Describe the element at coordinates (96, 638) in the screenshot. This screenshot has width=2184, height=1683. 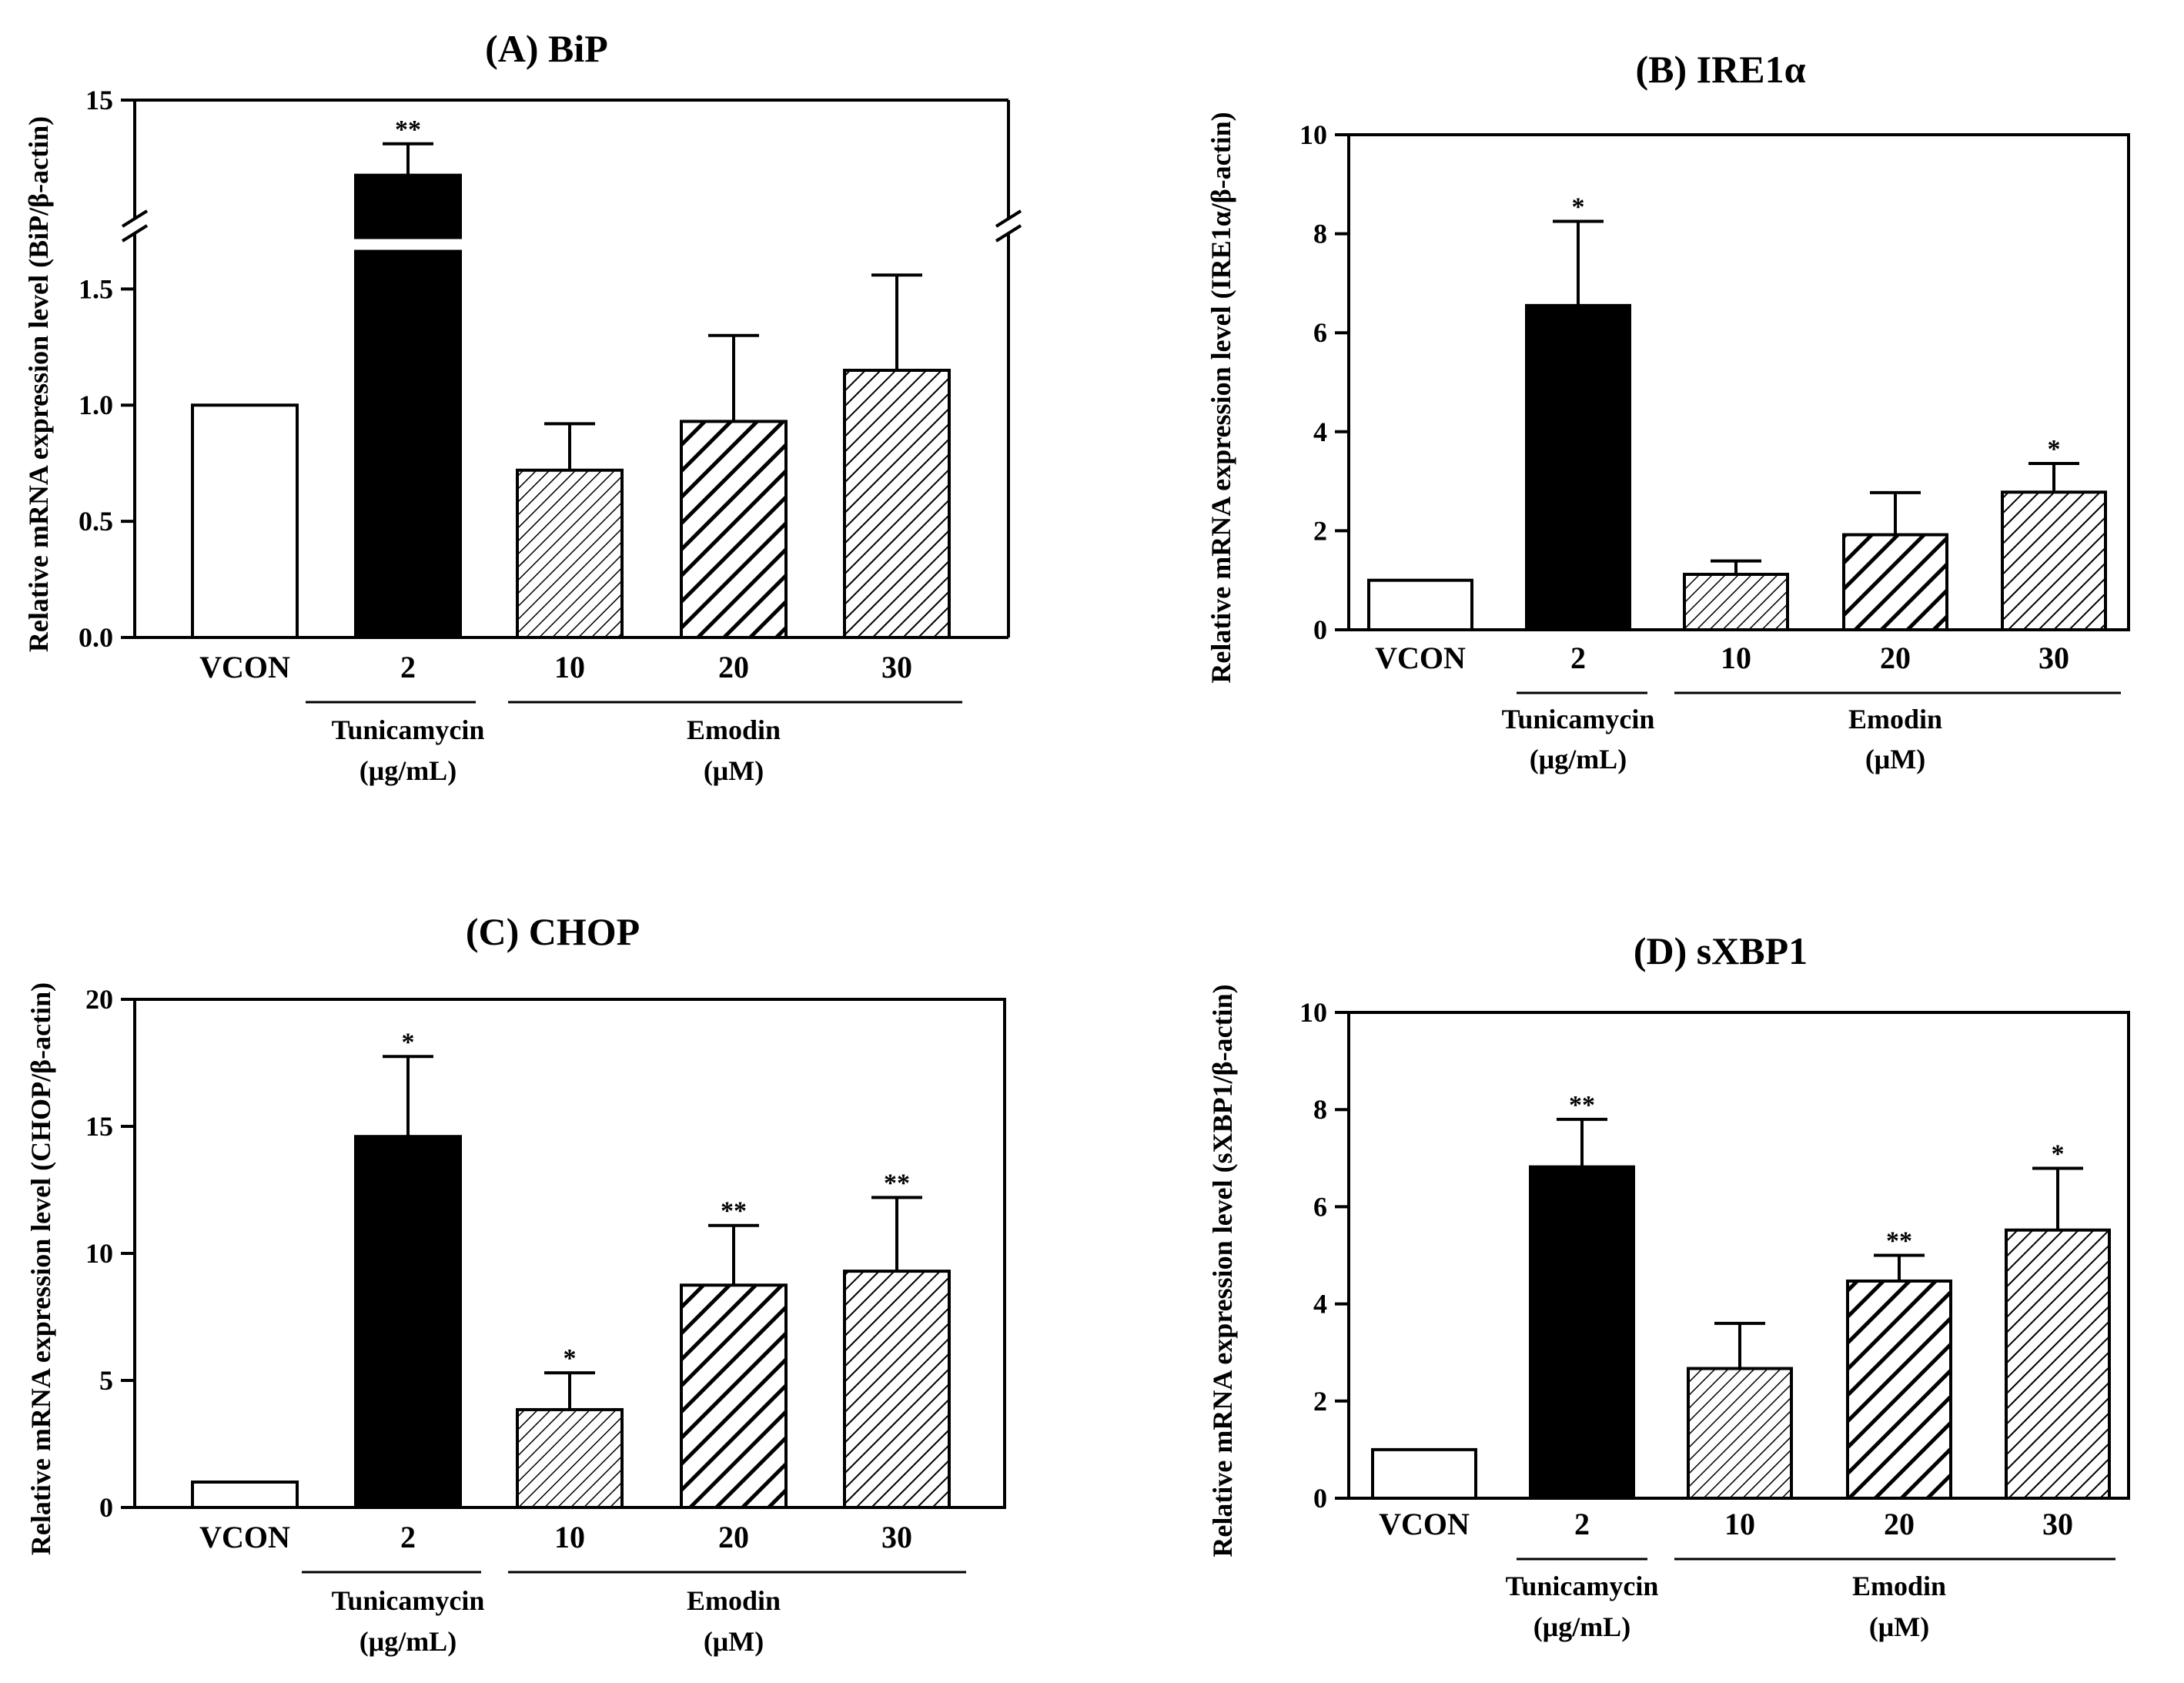
I see `y-tick-label: 0.0` at that location.